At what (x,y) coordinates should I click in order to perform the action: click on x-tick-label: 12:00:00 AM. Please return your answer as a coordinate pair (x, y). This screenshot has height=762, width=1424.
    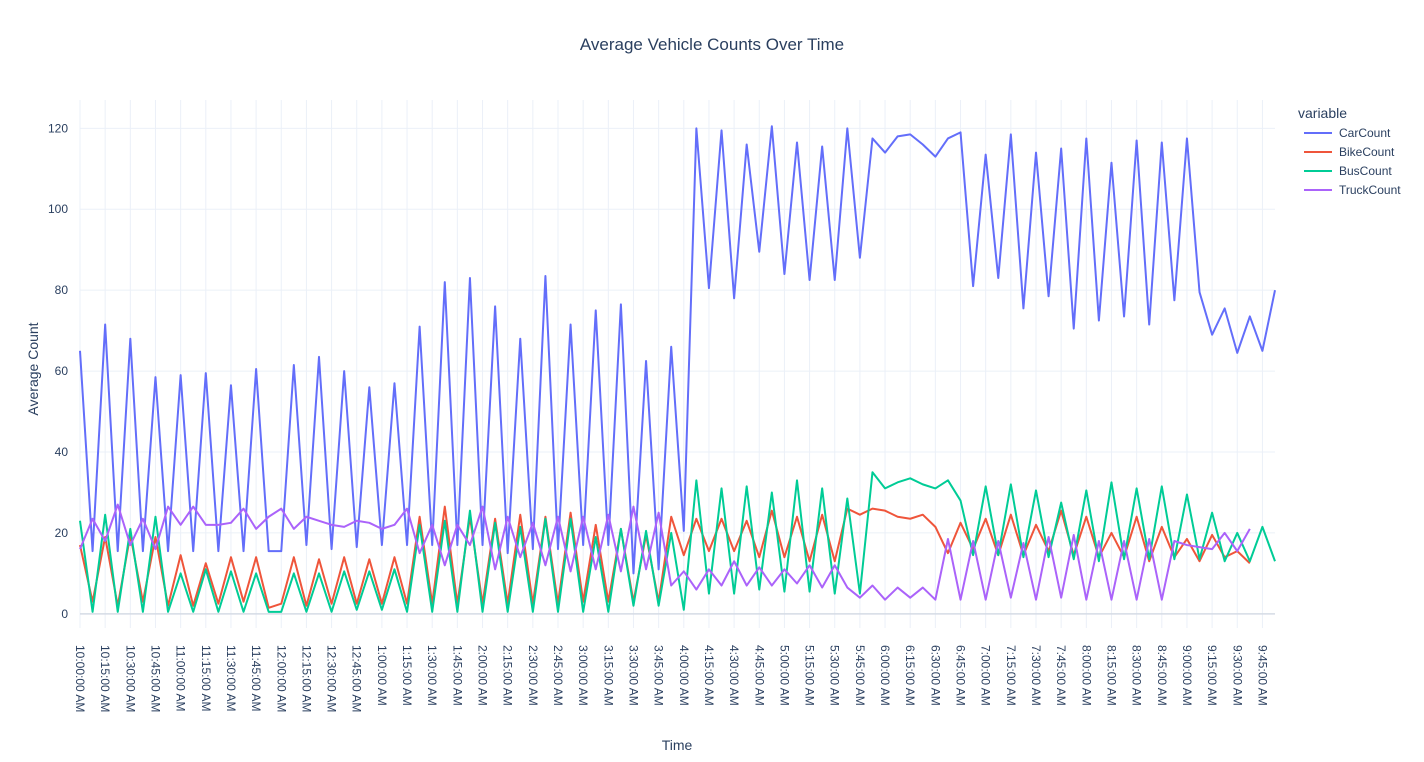
    Looking at the image, I should click on (281, 678).